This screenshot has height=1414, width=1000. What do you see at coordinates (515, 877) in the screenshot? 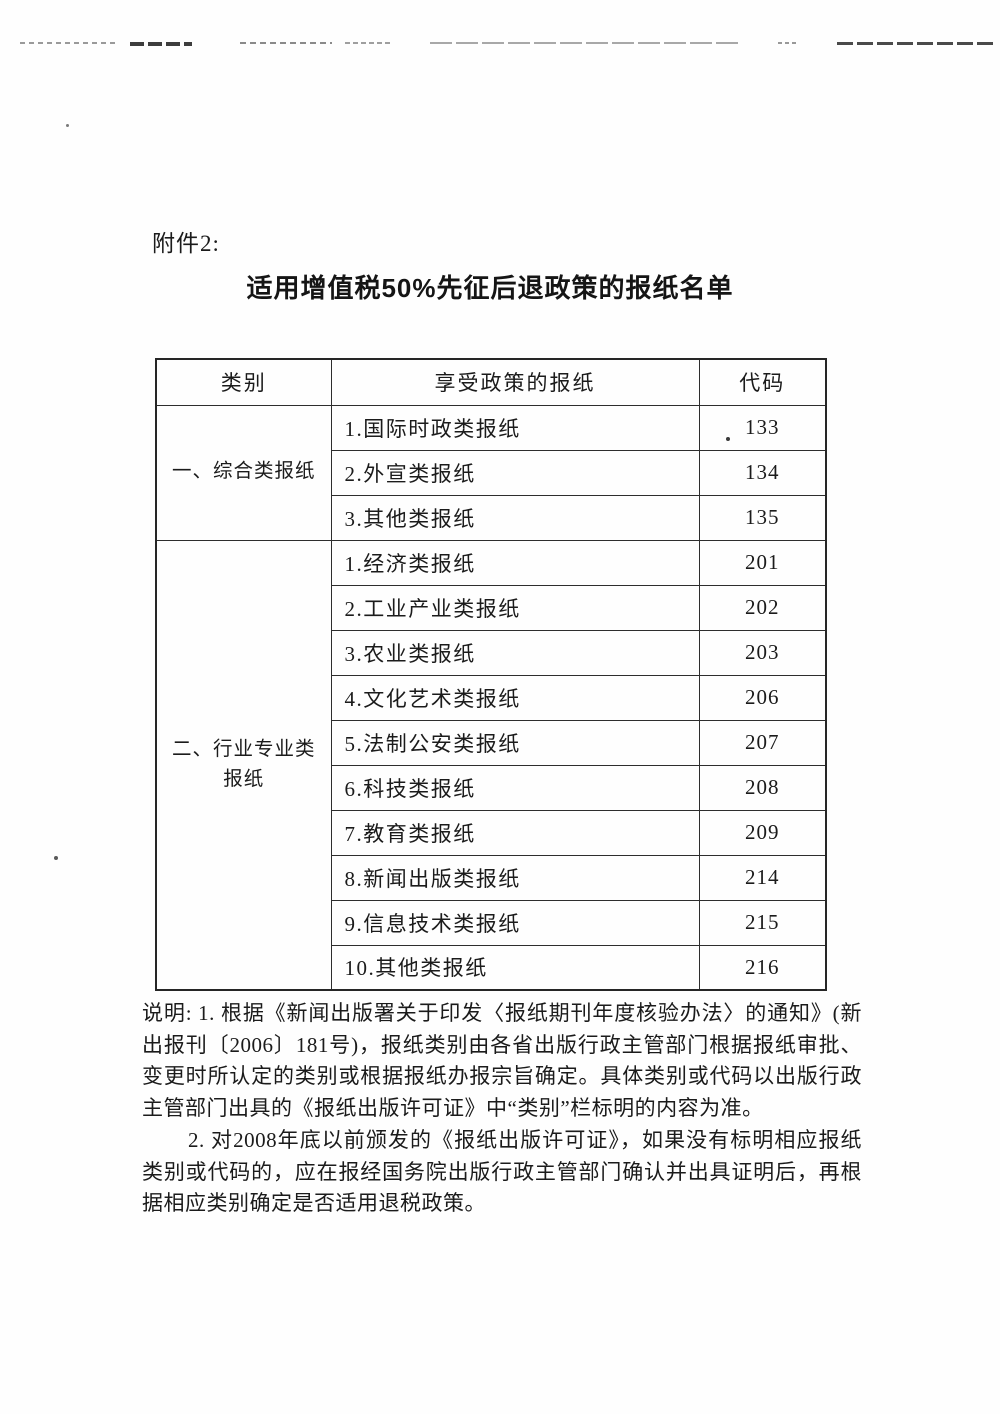
I see `newspaper-cell: 8.新闻出版类报纸` at bounding box center [515, 877].